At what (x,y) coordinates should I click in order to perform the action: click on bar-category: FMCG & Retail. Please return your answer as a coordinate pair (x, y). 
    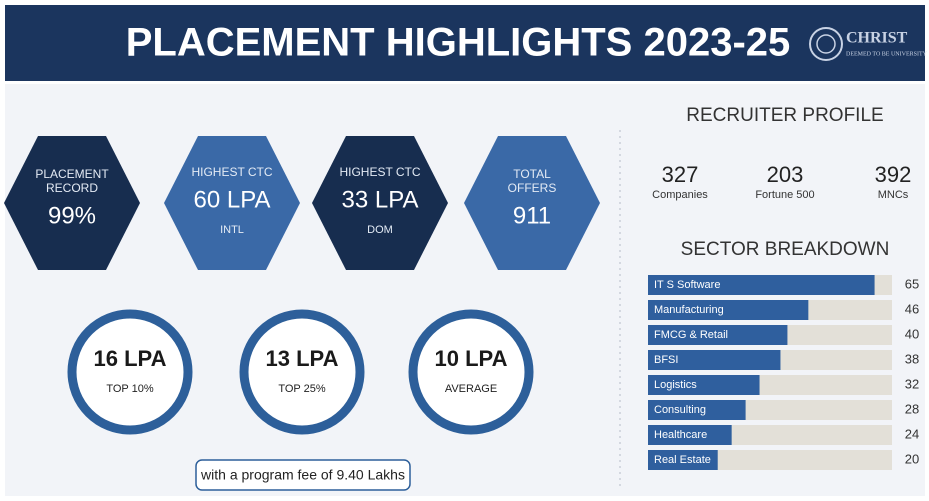
    Looking at the image, I should click on (691, 335).